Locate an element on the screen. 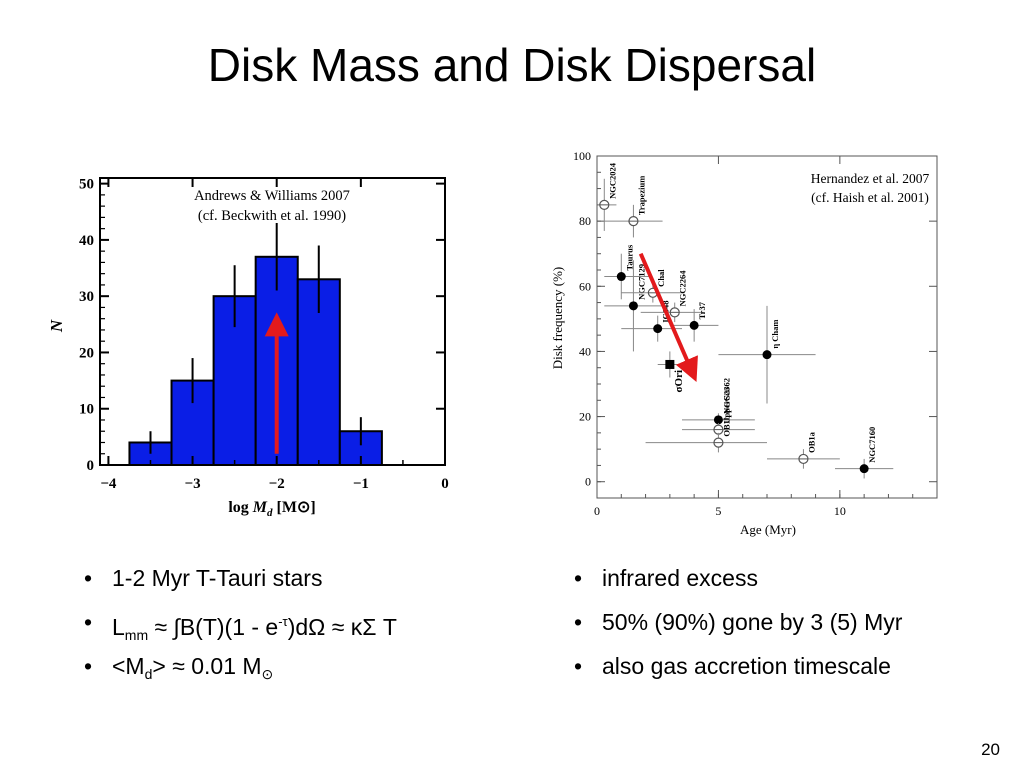  scatter-y-tick-label: 100 is located at coordinates (582, 156).